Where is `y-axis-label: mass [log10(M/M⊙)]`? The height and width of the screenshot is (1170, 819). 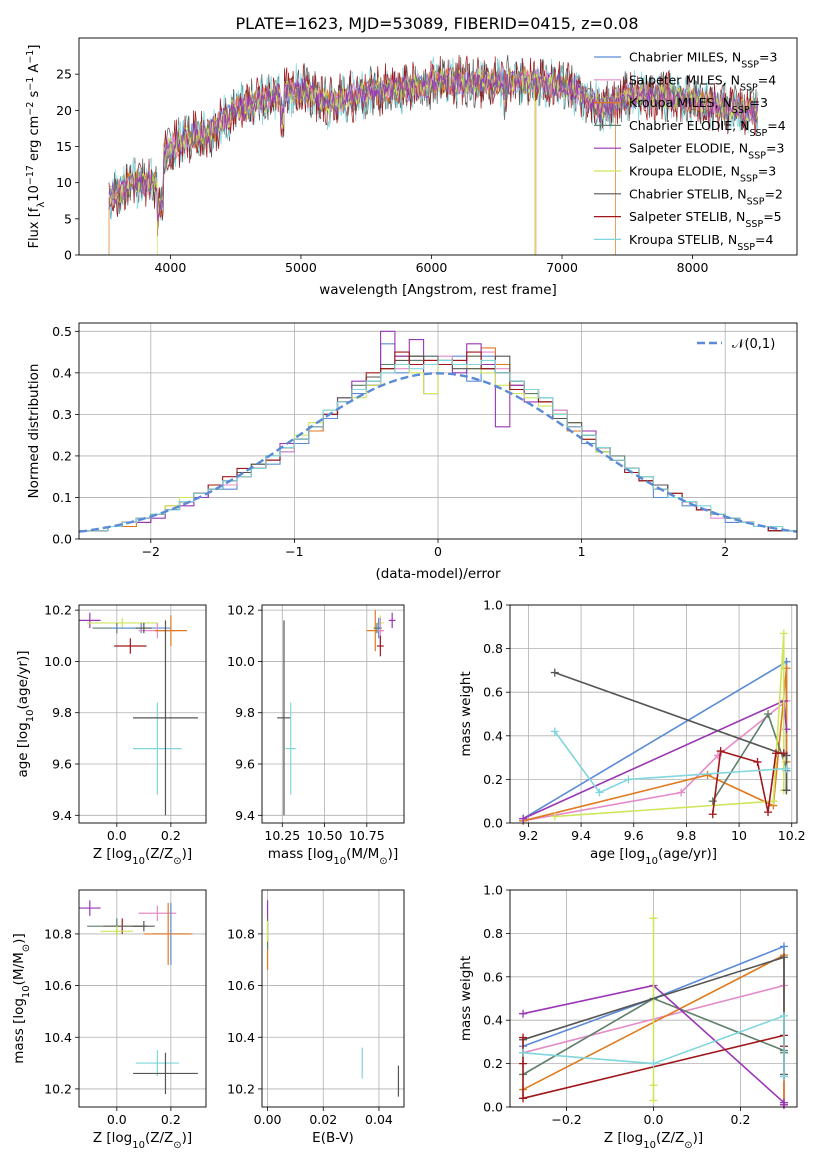 y-axis-label: mass [log10(M/M⊙)] is located at coordinates (21, 998).